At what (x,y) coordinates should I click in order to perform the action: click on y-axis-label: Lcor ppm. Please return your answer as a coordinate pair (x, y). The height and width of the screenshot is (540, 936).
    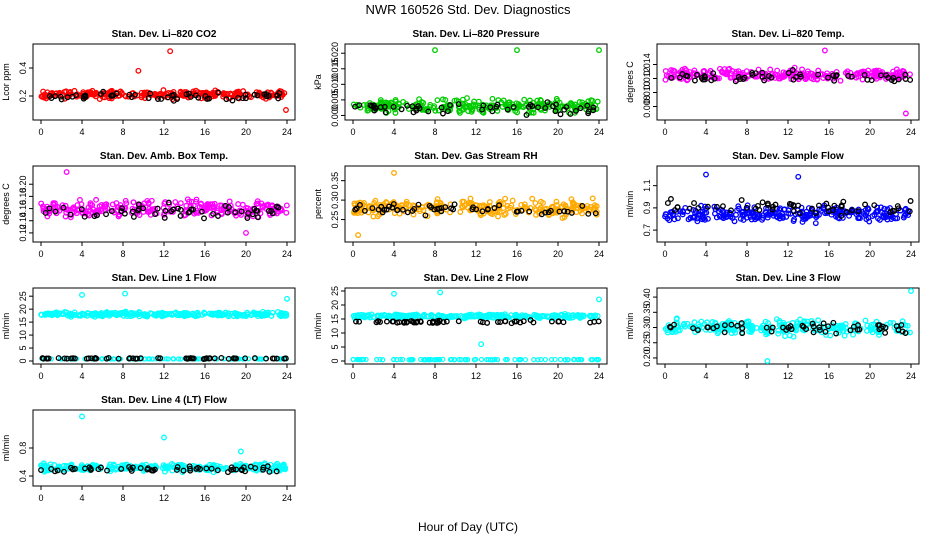
    Looking at the image, I should click on (6, 82).